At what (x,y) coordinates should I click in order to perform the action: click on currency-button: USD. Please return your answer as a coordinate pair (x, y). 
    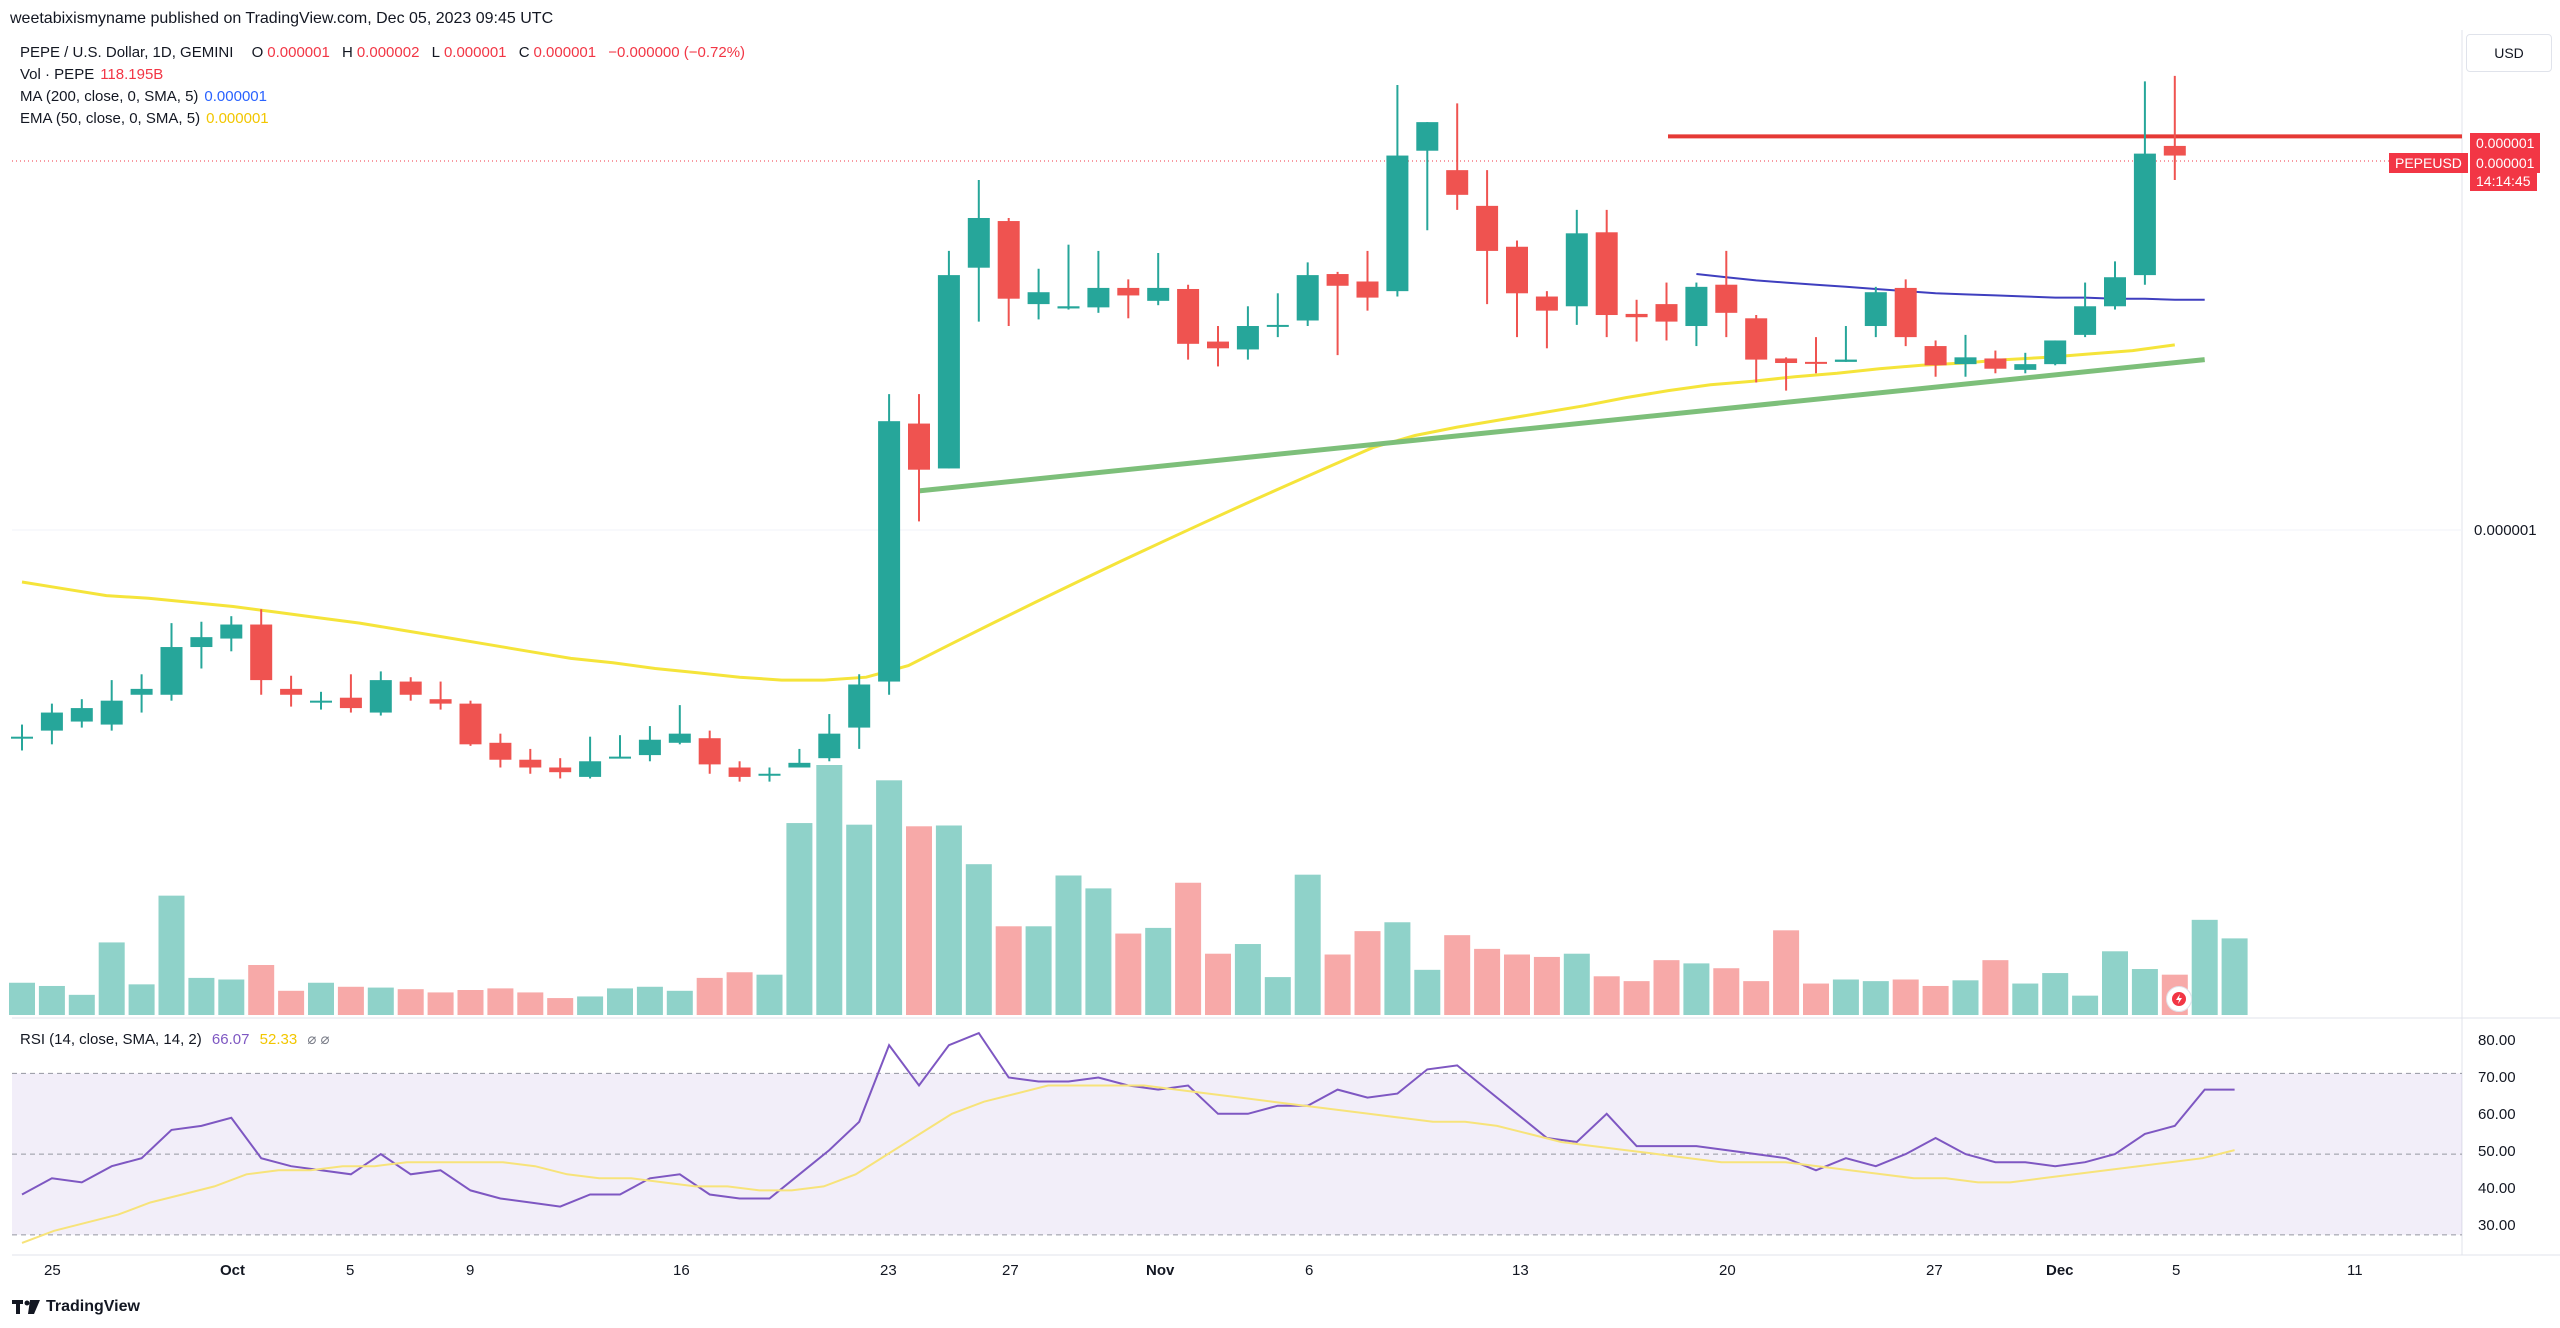
    Looking at the image, I should click on (2509, 53).